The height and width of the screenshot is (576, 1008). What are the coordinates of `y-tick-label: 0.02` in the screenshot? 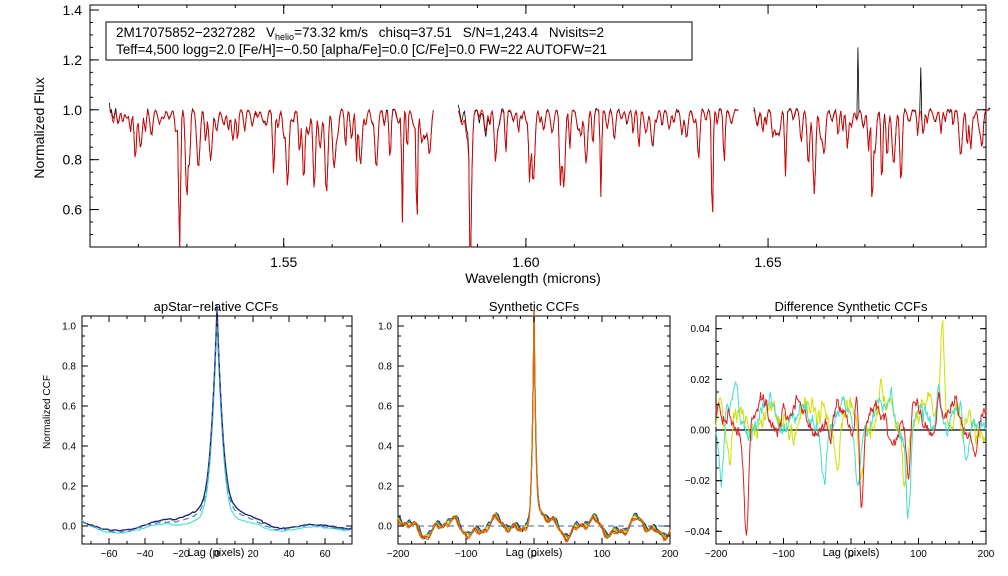 It's located at (701, 380).